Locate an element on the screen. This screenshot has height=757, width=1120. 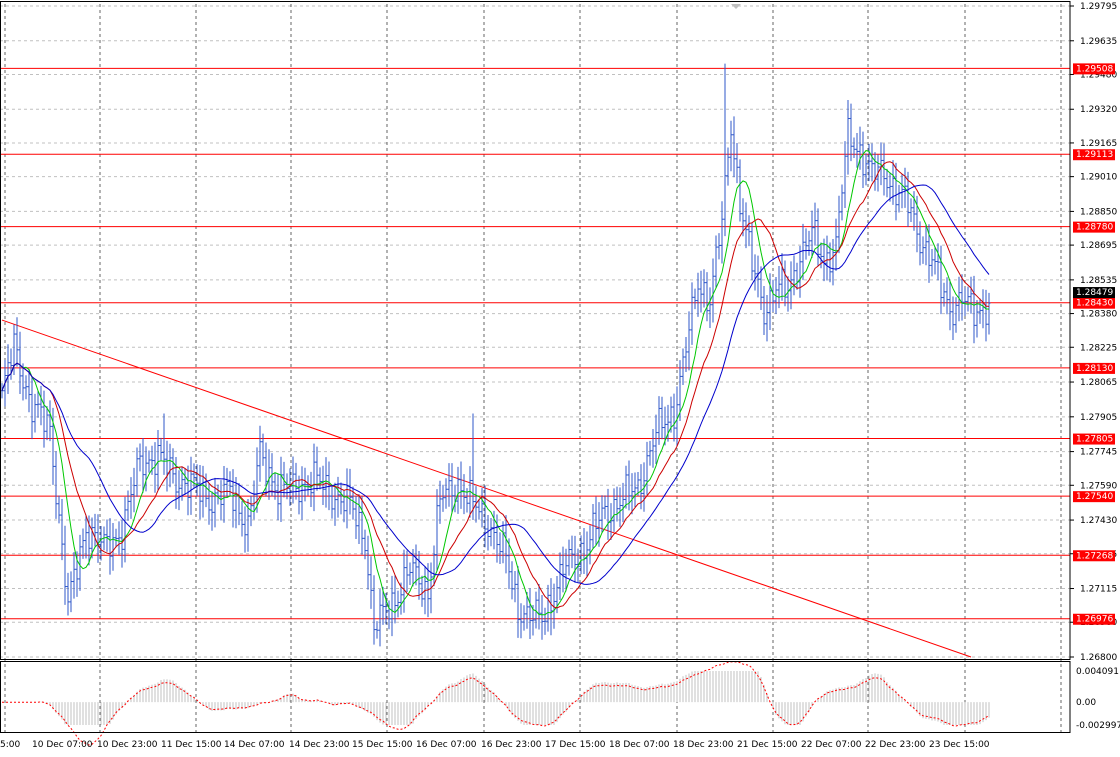
time-tick-label: 21 Dec 15:00 is located at coordinates (767, 745).